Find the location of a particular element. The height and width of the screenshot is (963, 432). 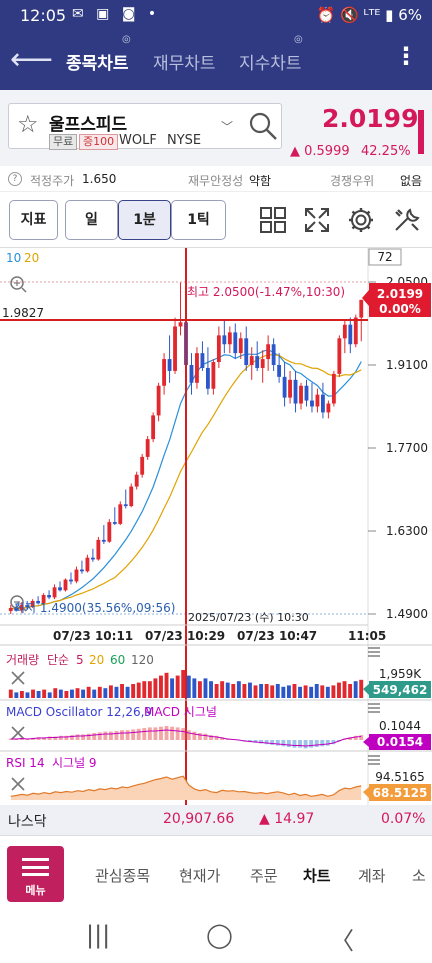

tab-financial-chart: 재무차트 is located at coordinates (184, 64).